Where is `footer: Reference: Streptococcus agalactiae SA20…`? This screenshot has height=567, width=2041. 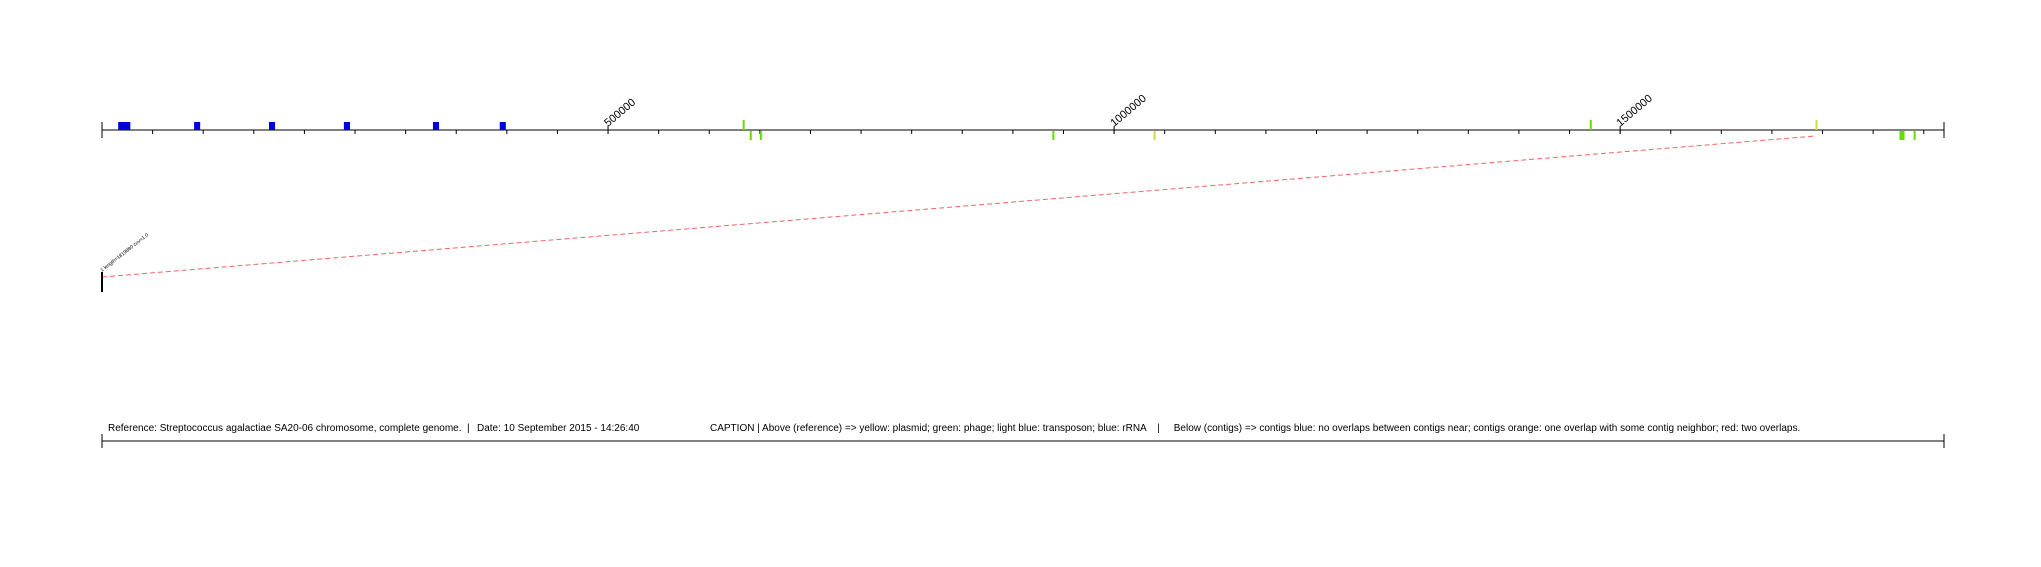 footer: Reference: Streptococcus agalactiae SA20… is located at coordinates (1023, 435).